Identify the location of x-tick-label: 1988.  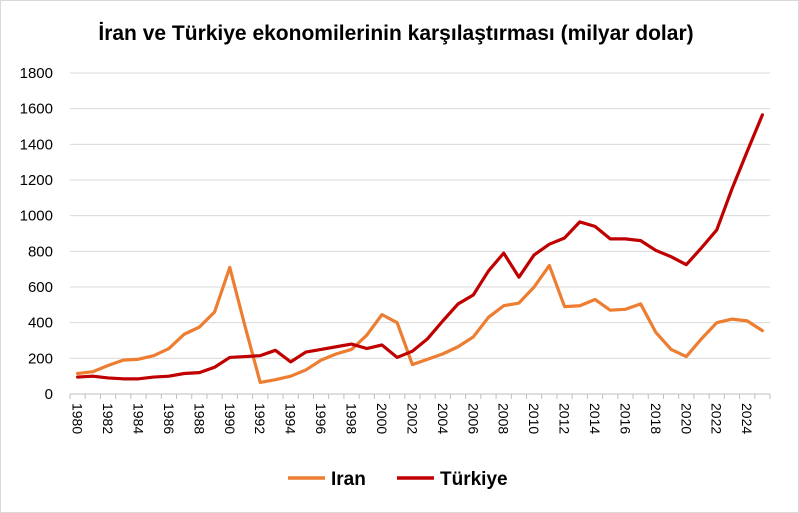
(199, 418).